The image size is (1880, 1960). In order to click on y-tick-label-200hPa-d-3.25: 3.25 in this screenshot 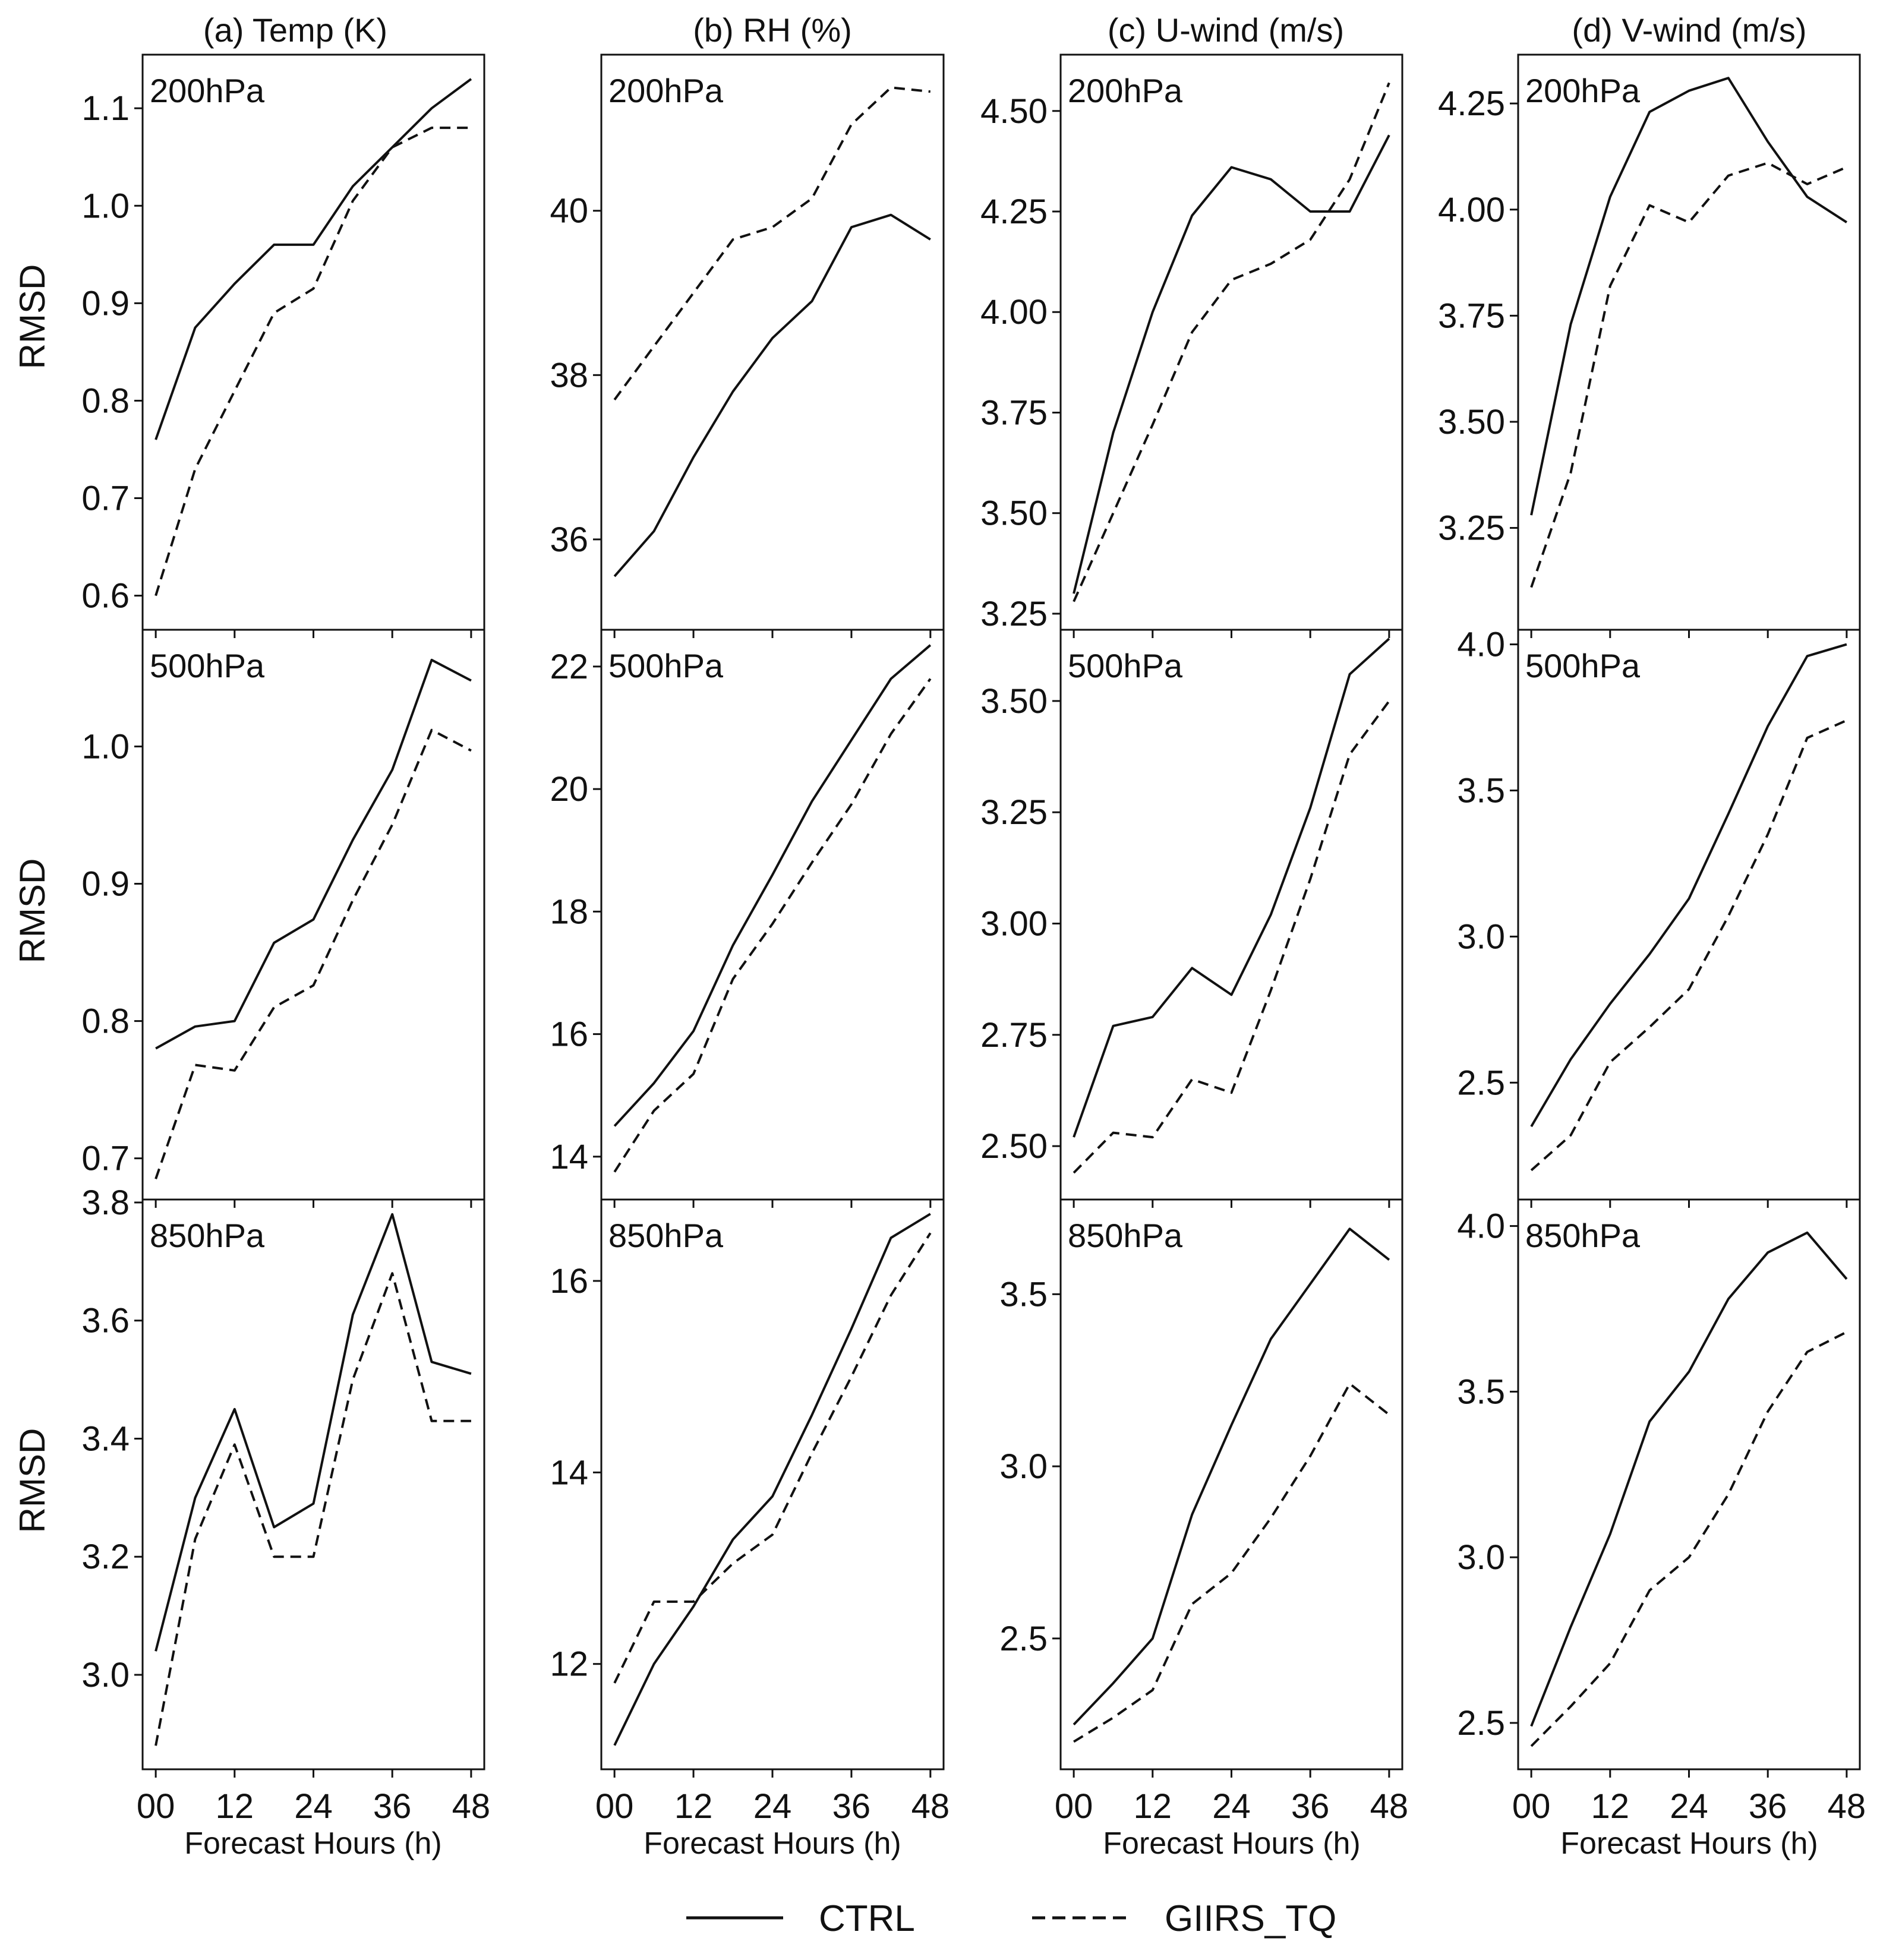, I will do `click(1471, 528)`.